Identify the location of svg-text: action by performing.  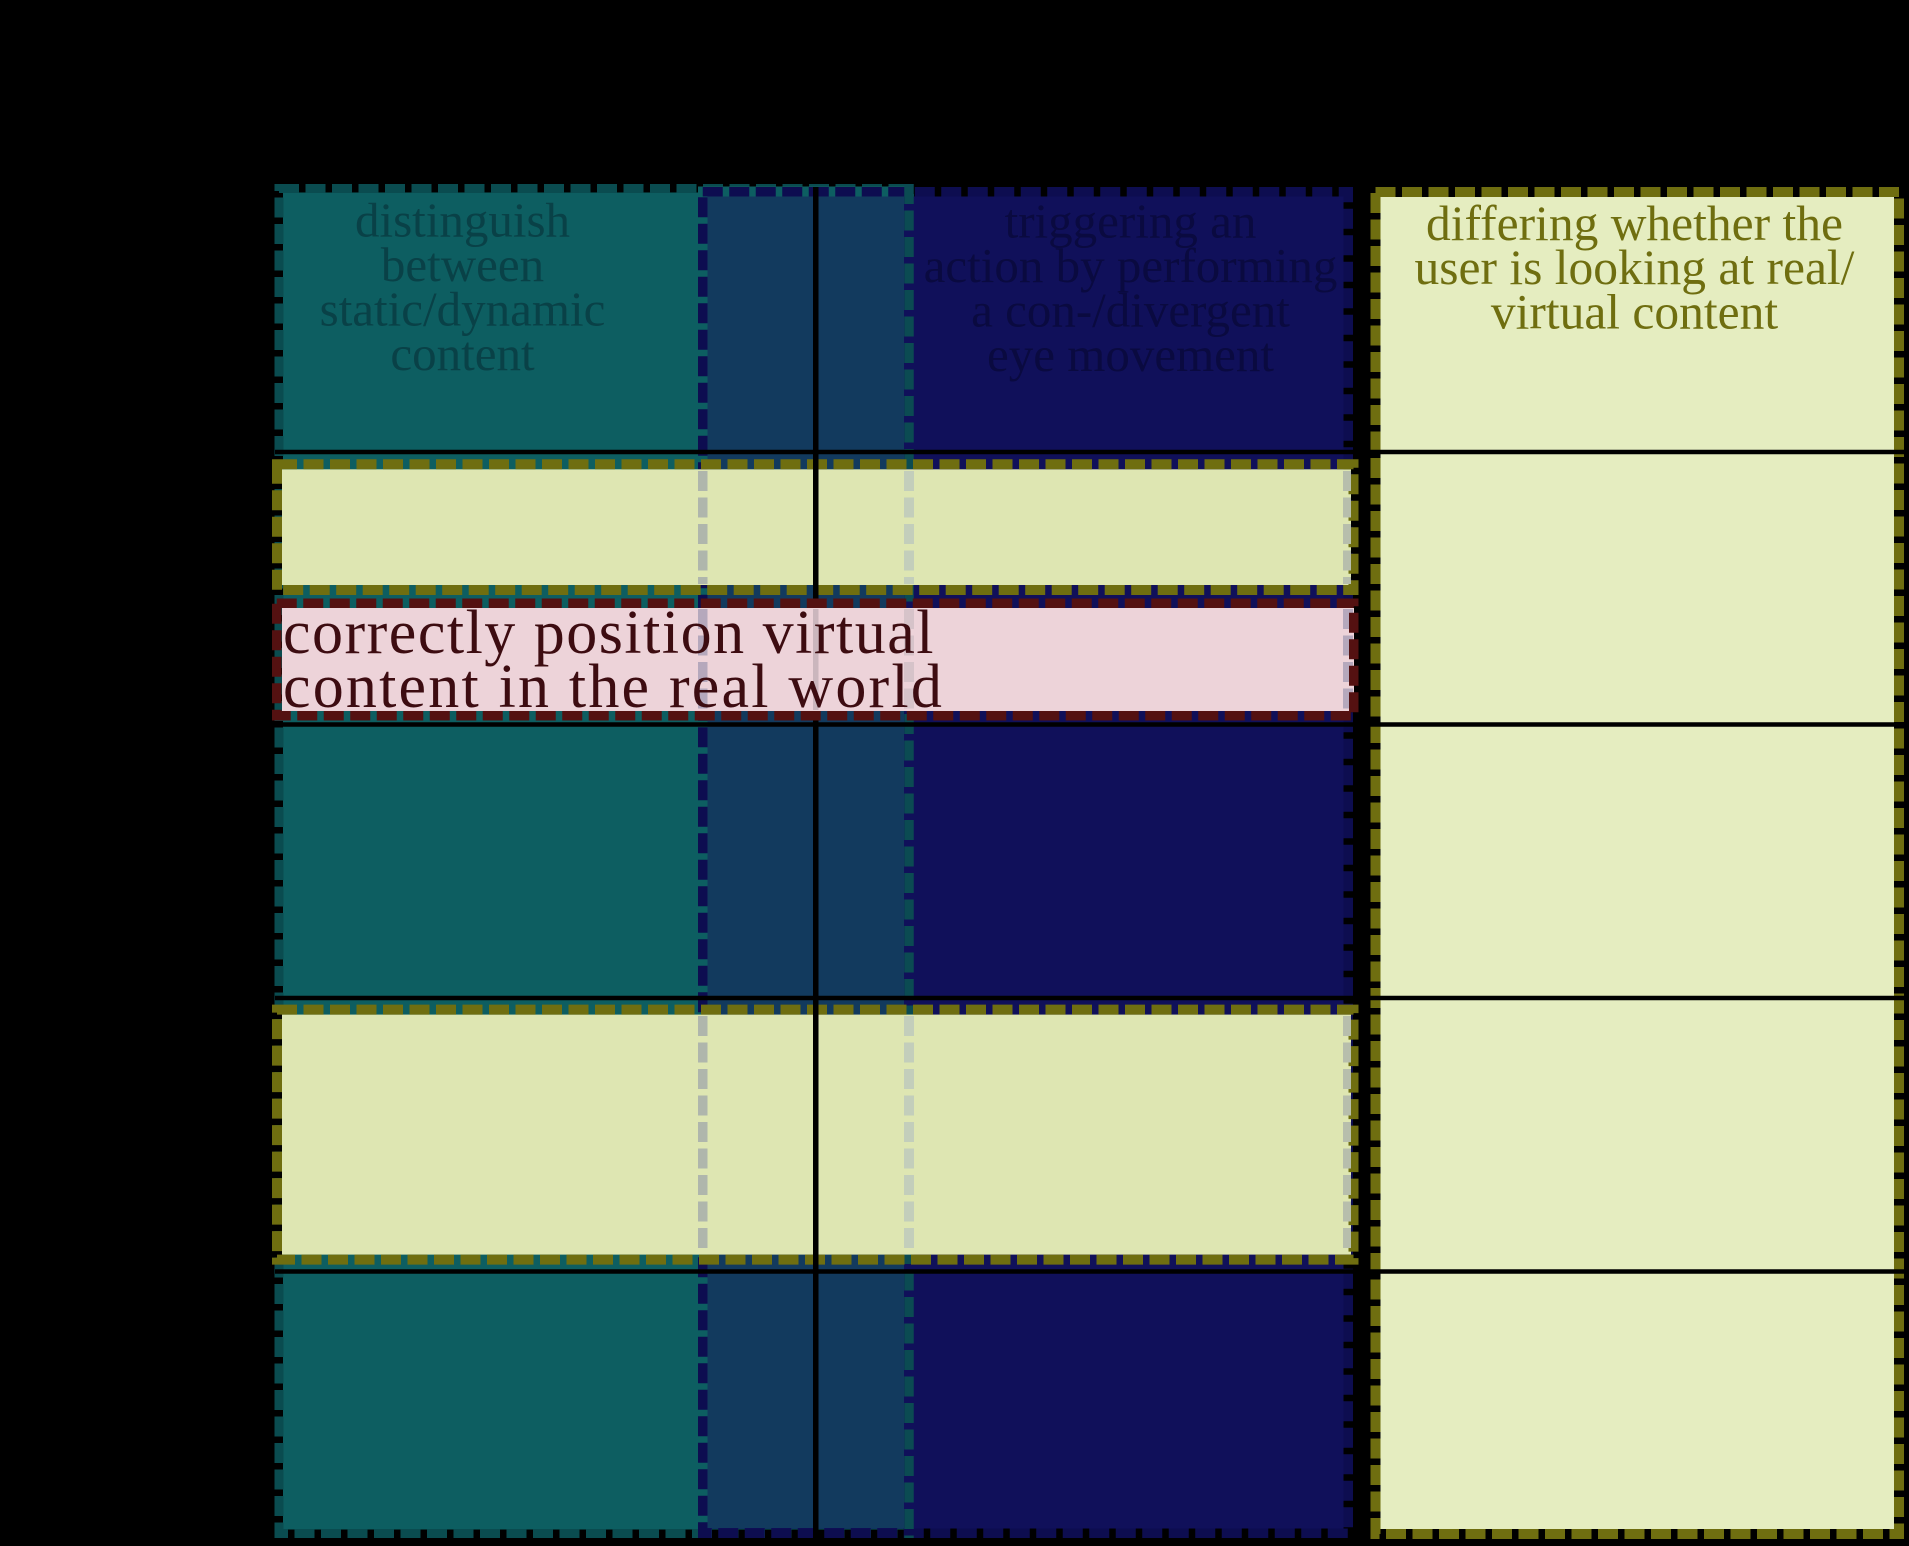
(1131, 265).